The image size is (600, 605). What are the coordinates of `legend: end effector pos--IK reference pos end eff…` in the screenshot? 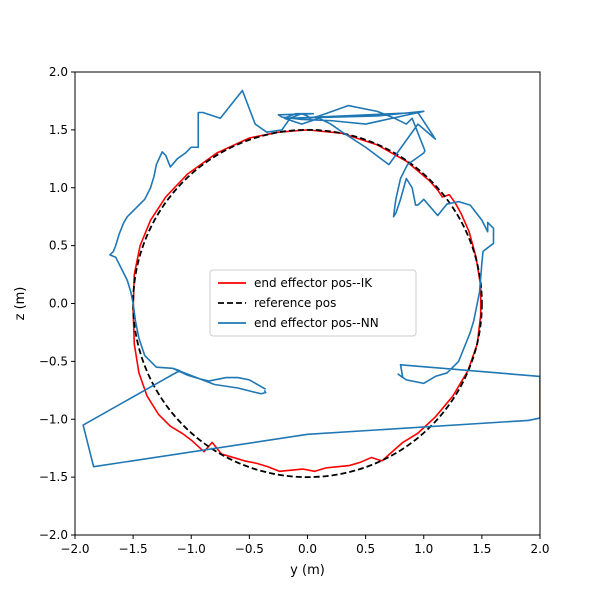 It's located at (313, 303).